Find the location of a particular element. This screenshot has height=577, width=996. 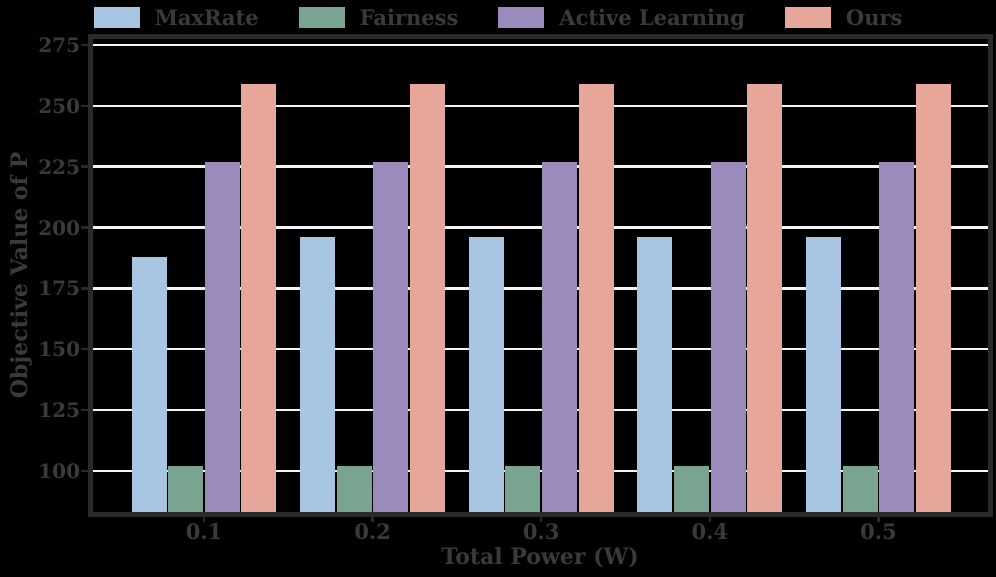

legend-swatch-fairness is located at coordinates (321, 17).